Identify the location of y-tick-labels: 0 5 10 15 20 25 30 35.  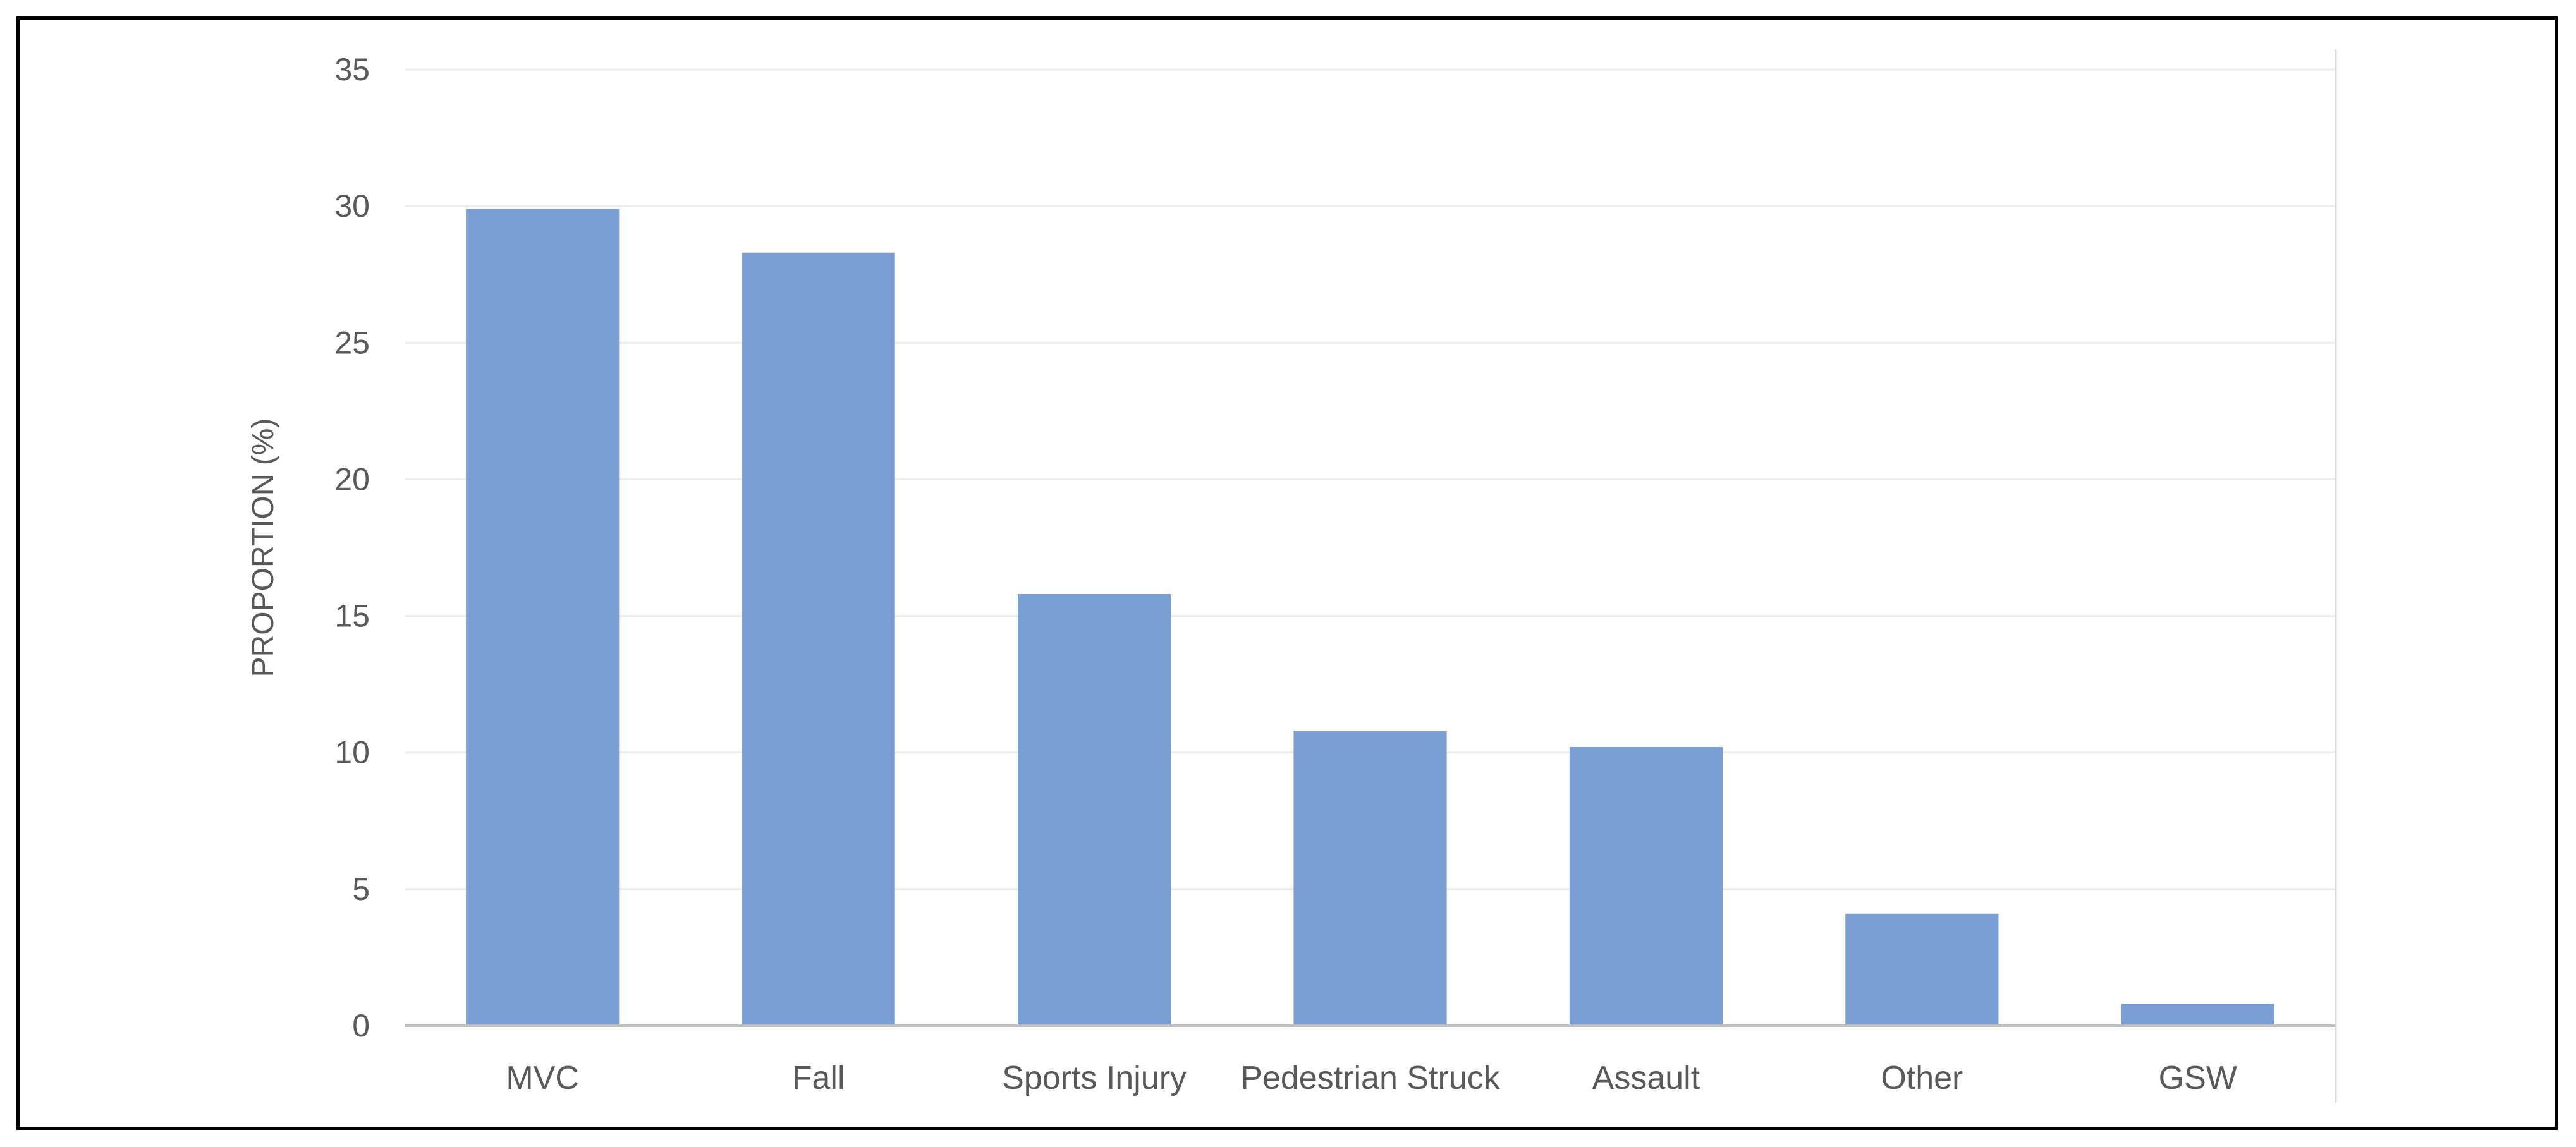
(352, 547).